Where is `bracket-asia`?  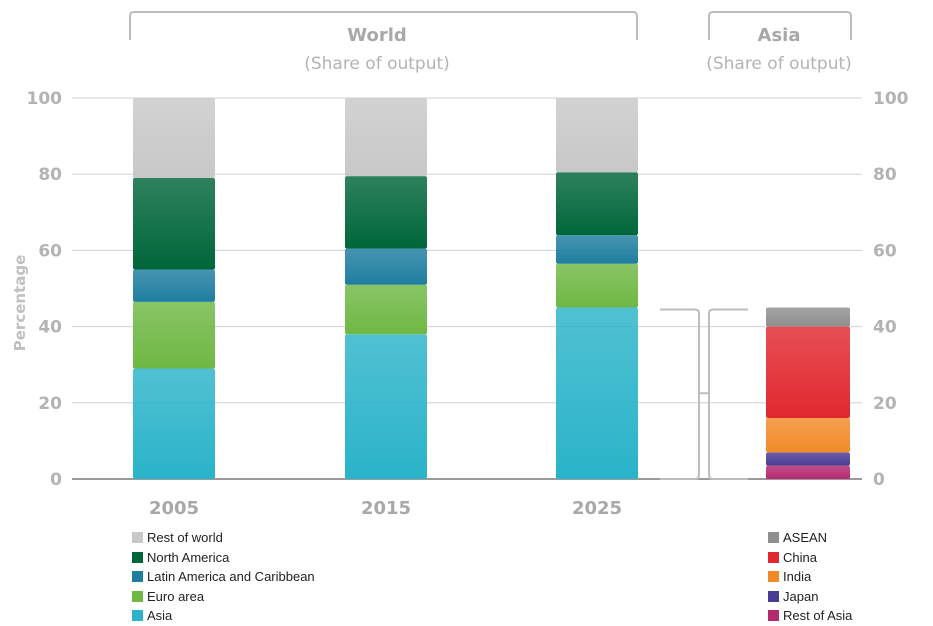
bracket-asia is located at coordinates (780, 25).